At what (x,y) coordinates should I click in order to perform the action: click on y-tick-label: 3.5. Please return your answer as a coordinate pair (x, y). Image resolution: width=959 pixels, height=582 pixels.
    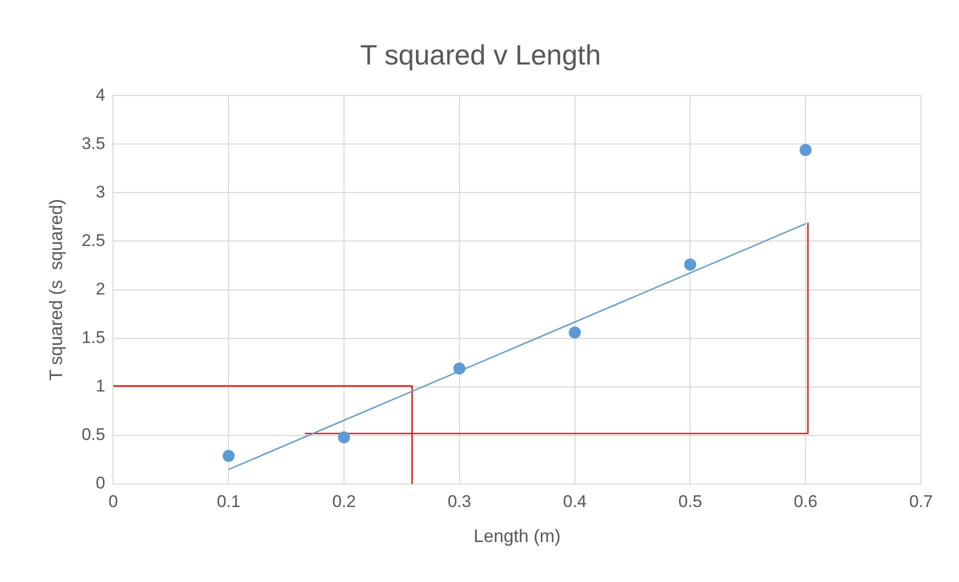
    Looking at the image, I should click on (94, 143).